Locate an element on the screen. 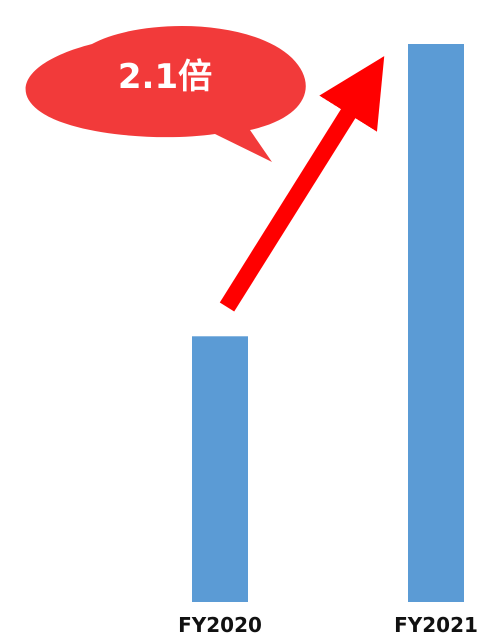 This screenshot has height=638, width=500. callout-bubble: 2.1倍 is located at coordinates (165, 93).